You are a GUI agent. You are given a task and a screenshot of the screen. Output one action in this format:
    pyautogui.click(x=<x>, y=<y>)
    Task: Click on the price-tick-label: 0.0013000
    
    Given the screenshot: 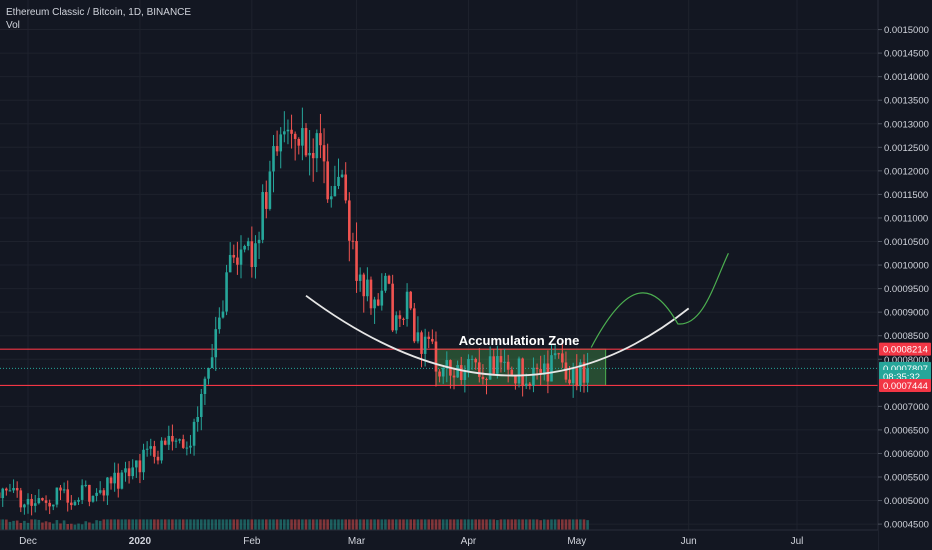 What is the action you would take?
    pyautogui.click(x=906, y=124)
    